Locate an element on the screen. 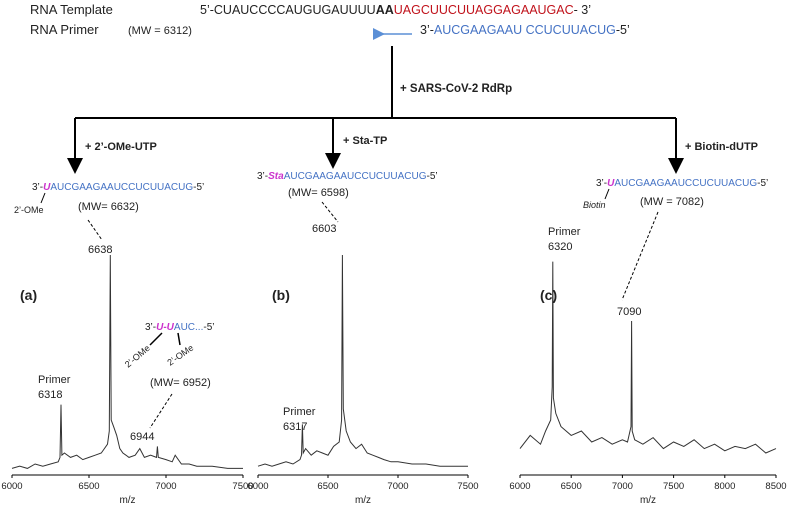 The height and width of the screenshot is (515, 789). seq-part: 3’- is located at coordinates (427, 30).